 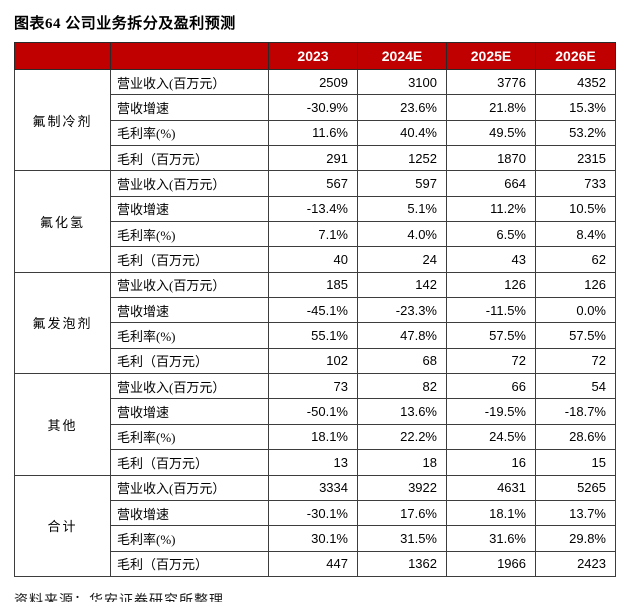 I want to click on value-cell: 2315, so click(x=575, y=158).